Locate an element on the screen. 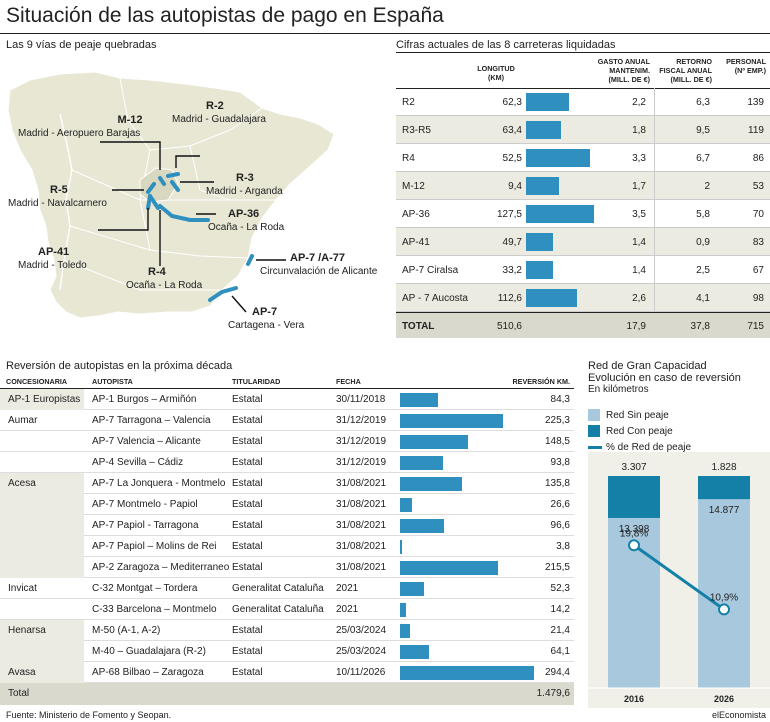 The width and height of the screenshot is (770, 722). rev-date: 25/03/2024 is located at coordinates (361, 630).